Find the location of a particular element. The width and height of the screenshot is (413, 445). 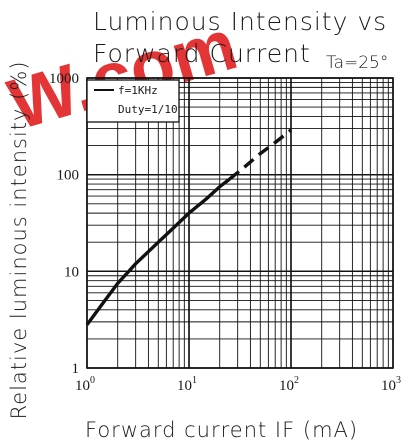

x-axis-label: Forward current IF (mA) is located at coordinates (221, 430).